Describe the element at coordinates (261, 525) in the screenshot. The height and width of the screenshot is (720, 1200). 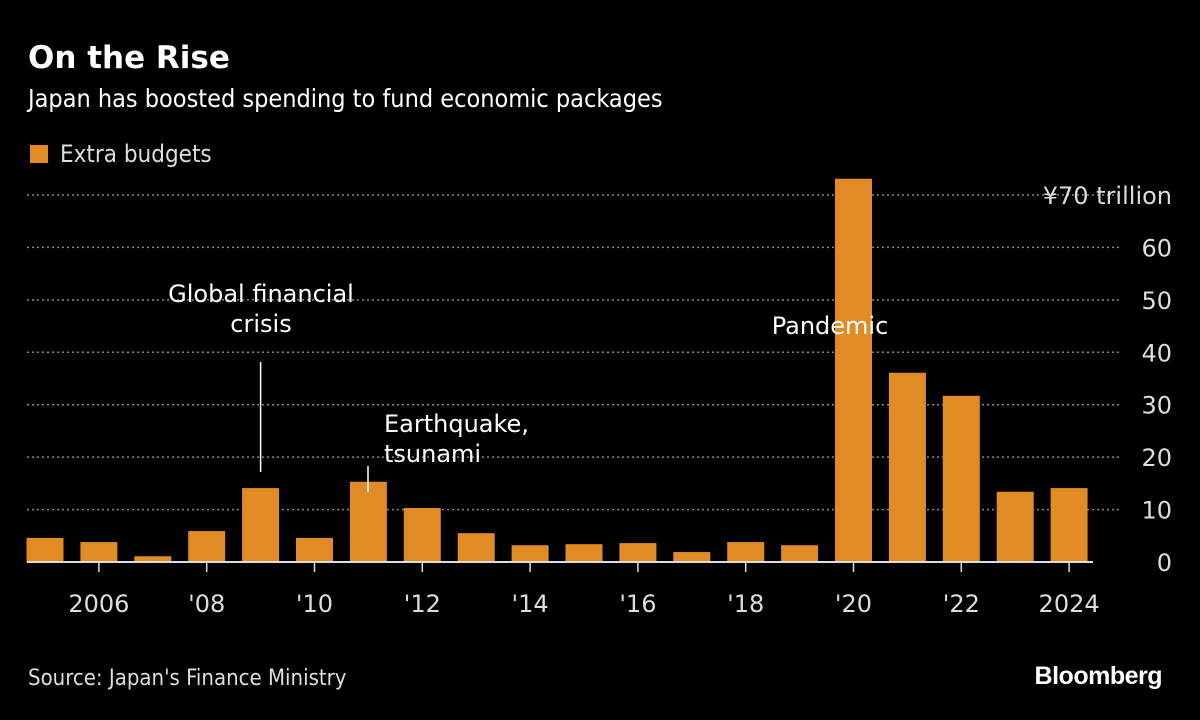
I see `bar-2009` at that location.